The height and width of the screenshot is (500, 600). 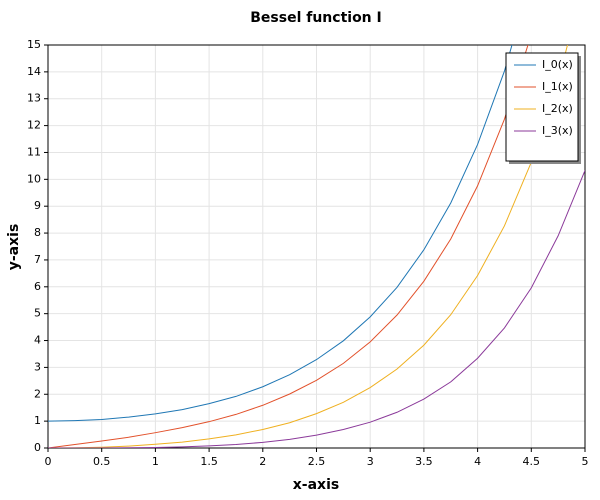 What do you see at coordinates (317, 461) in the screenshot?
I see `x-tick-label: 2.5` at bounding box center [317, 461].